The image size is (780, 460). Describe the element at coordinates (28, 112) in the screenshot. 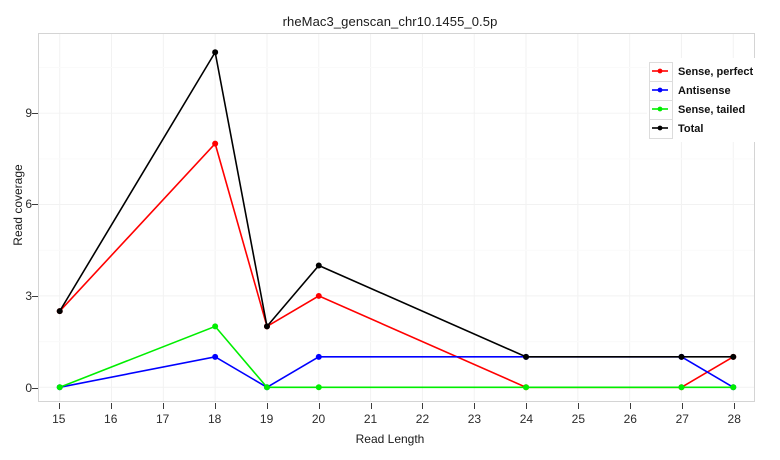

I see `y-tick-label: 9` at that location.